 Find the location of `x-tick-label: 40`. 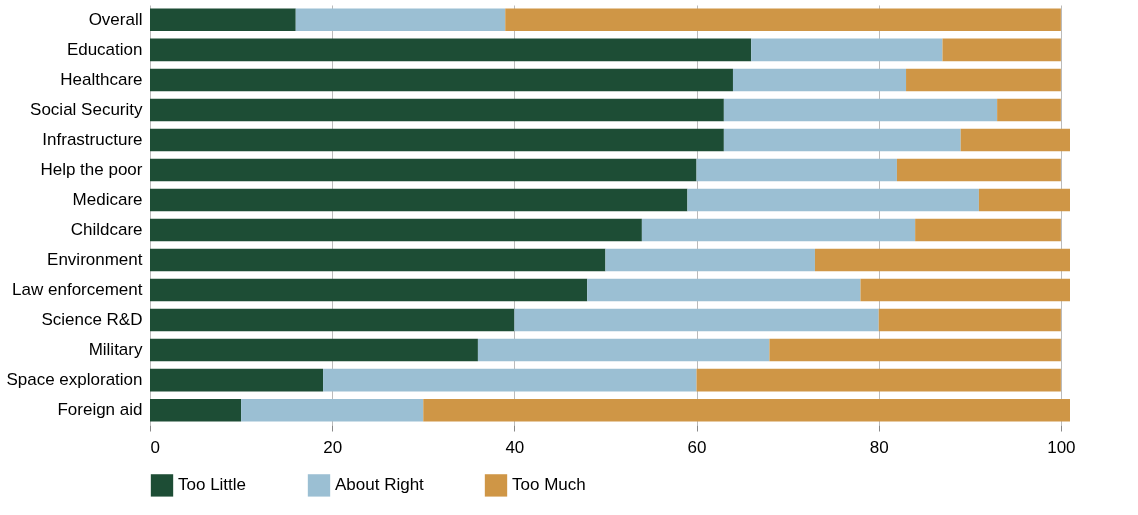

x-tick-label: 40 is located at coordinates (515, 447).